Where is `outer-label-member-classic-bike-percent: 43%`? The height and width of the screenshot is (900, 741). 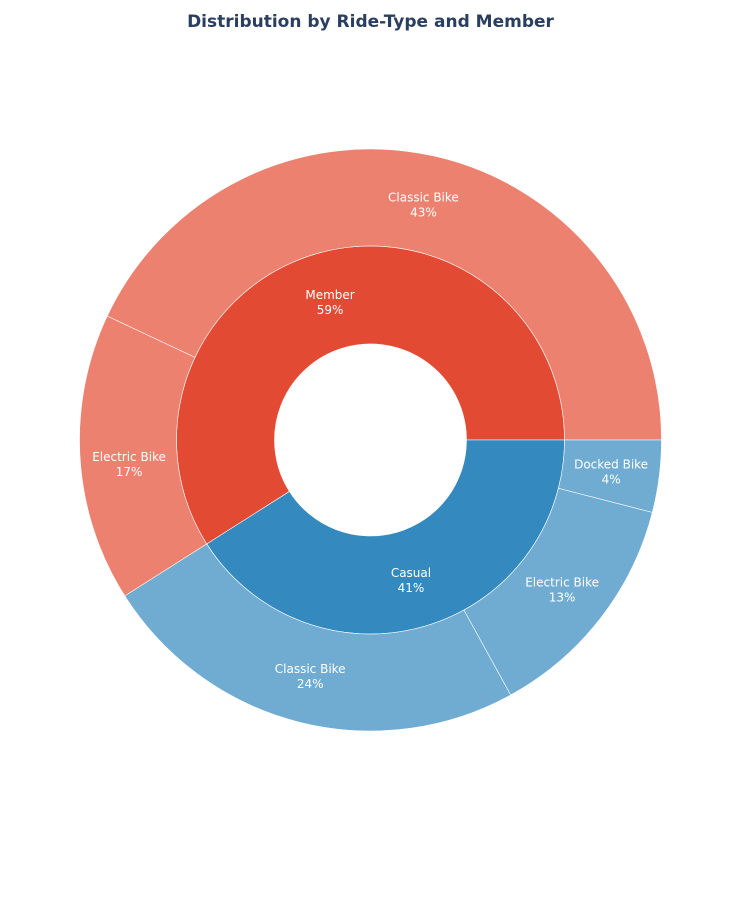 outer-label-member-classic-bike-percent: 43% is located at coordinates (423, 212).